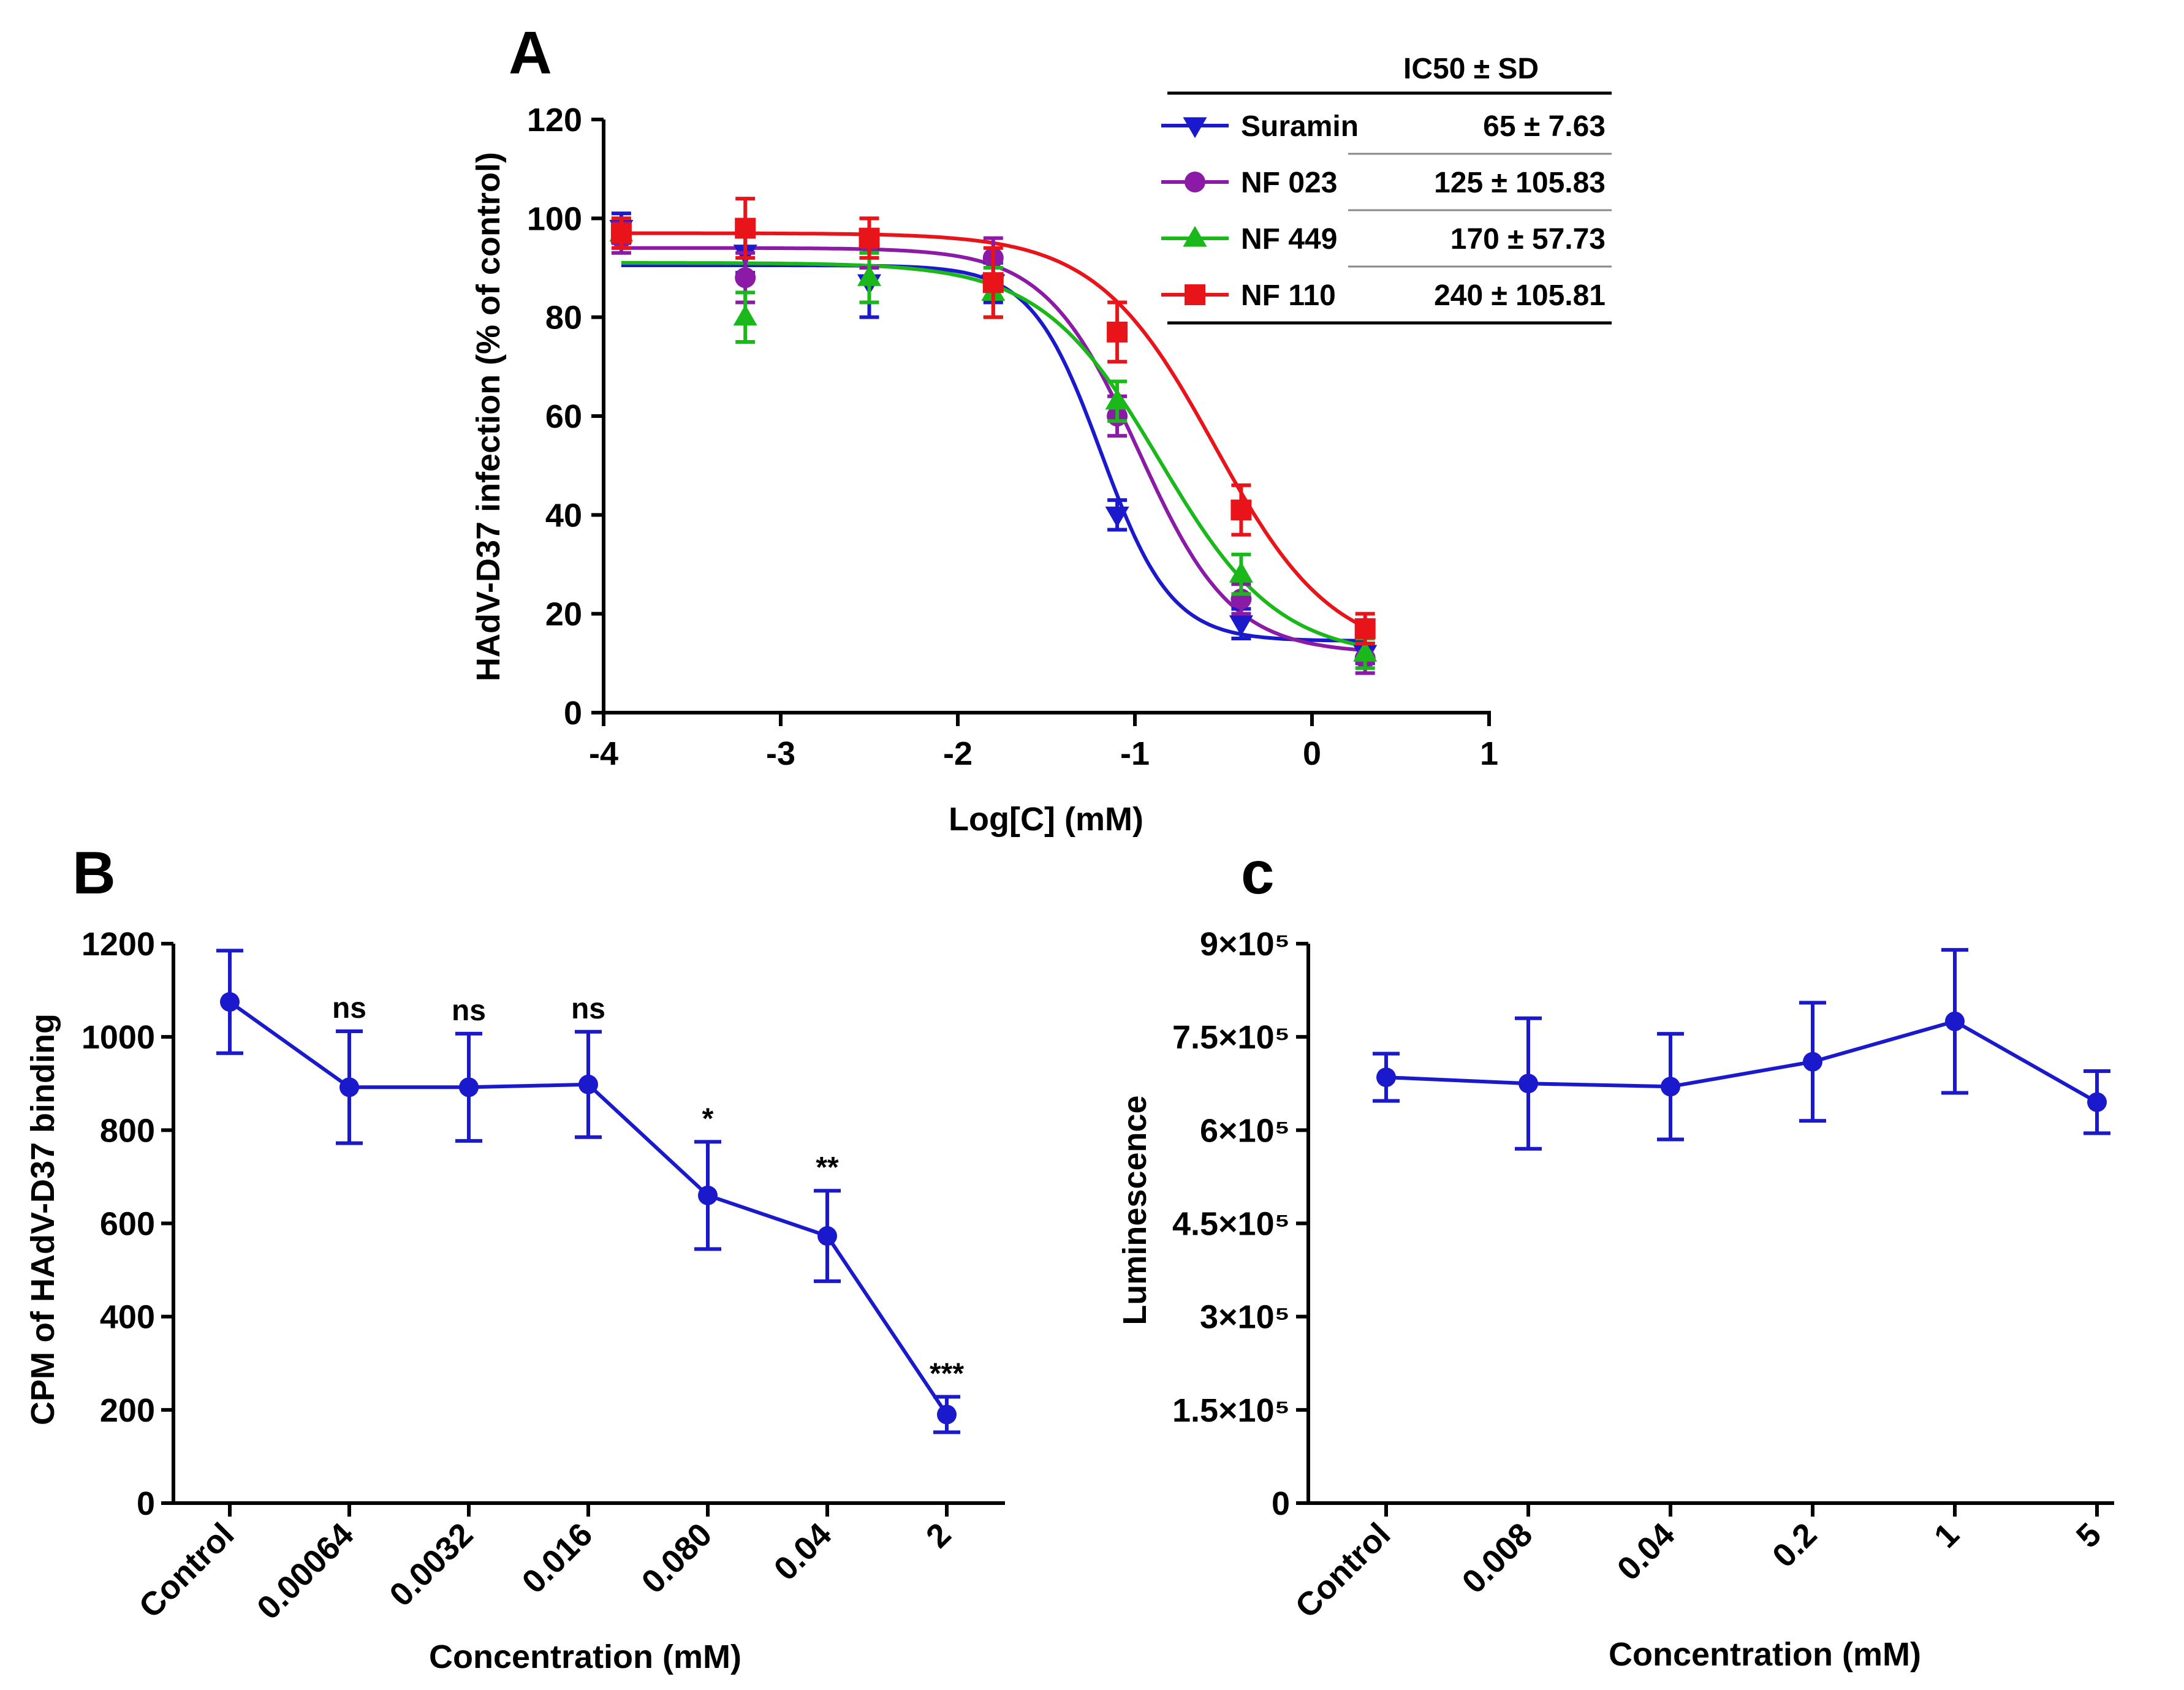  Describe the element at coordinates (585, 1657) in the screenshot. I see `panel-b-x-axis-title: Concentration (mM)` at that location.